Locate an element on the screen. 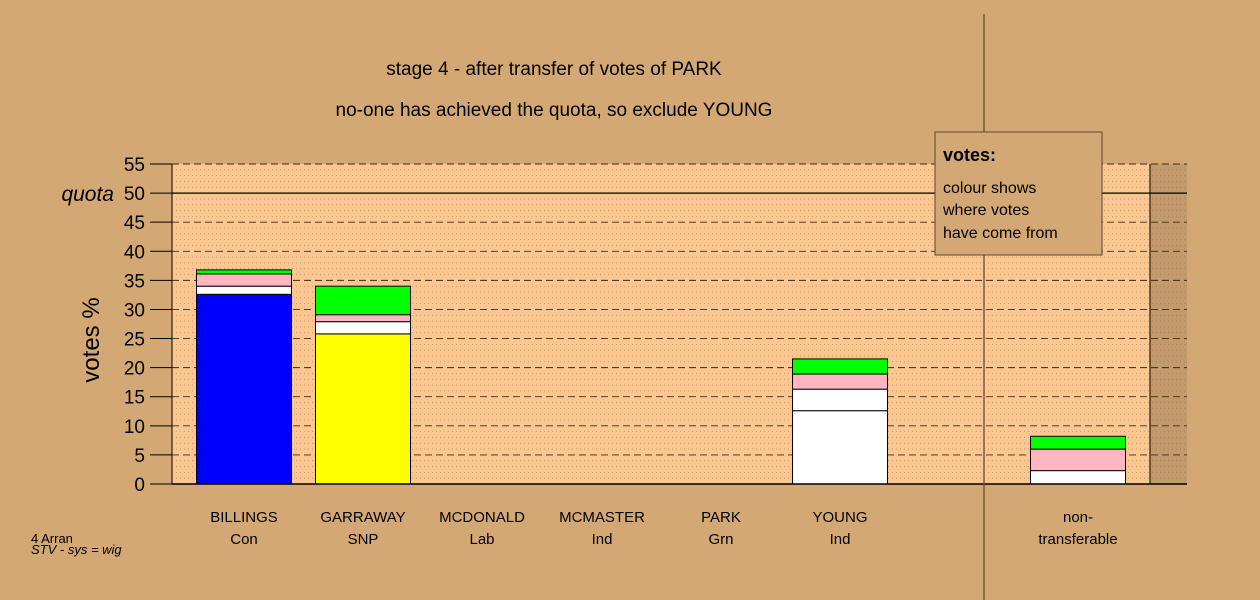  y-tick-label: 40 is located at coordinates (134, 252).